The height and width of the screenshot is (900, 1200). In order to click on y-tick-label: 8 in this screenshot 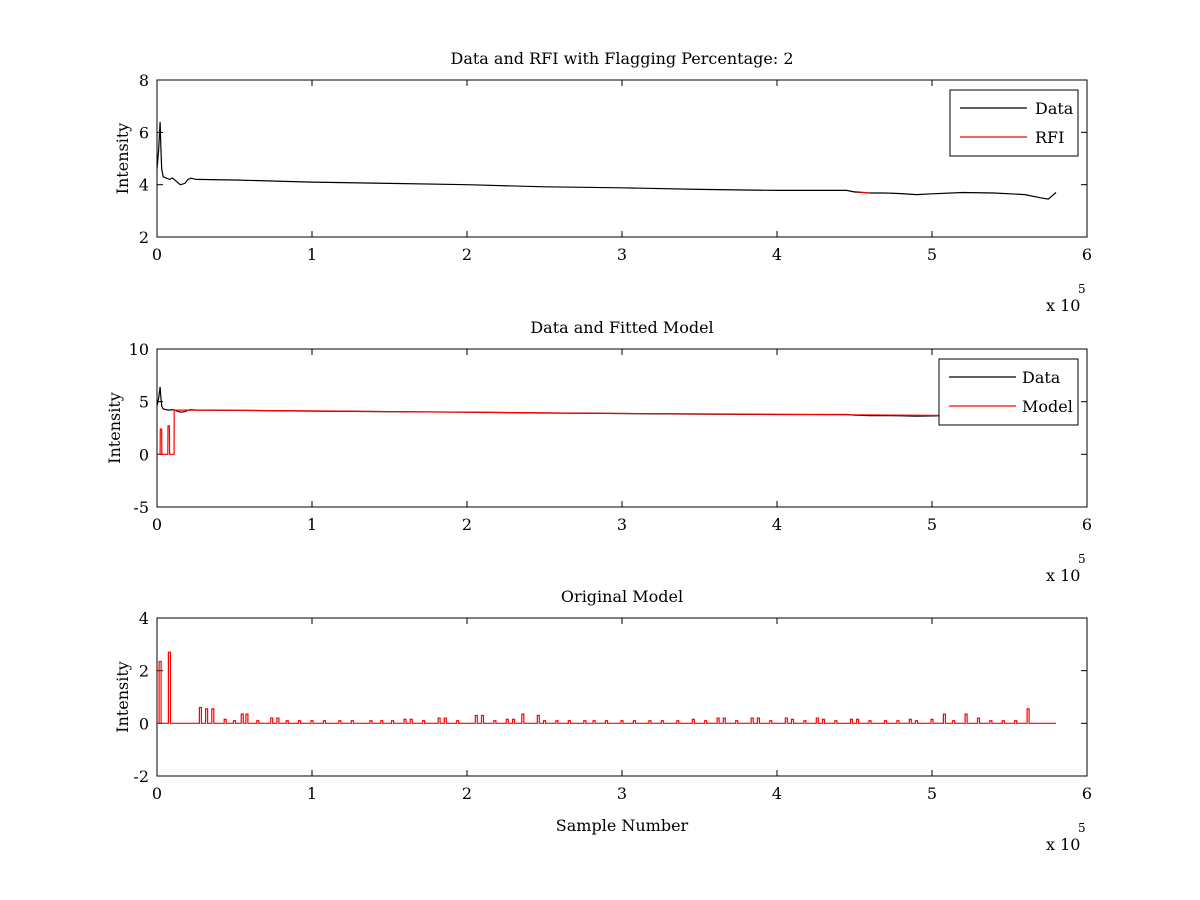, I will do `click(144, 80)`.